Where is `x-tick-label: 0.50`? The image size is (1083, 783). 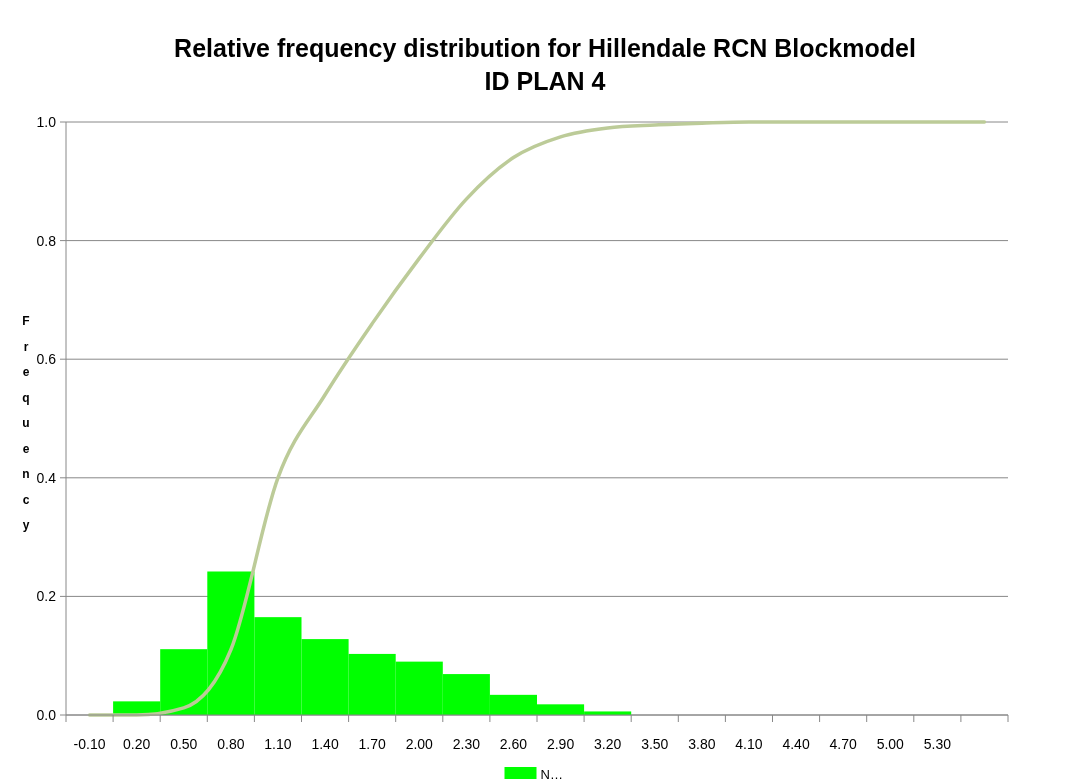
x-tick-label: 0.50 is located at coordinates (184, 744).